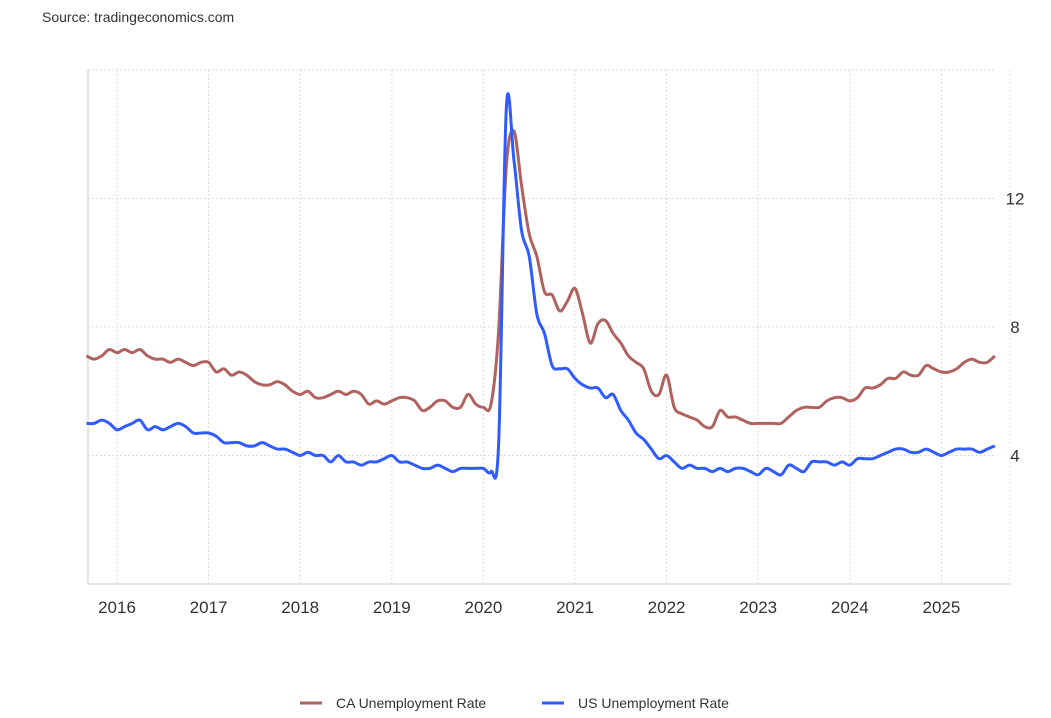 The width and height of the screenshot is (1051, 718). I want to click on x-tick-label: 2020, so click(483, 607).